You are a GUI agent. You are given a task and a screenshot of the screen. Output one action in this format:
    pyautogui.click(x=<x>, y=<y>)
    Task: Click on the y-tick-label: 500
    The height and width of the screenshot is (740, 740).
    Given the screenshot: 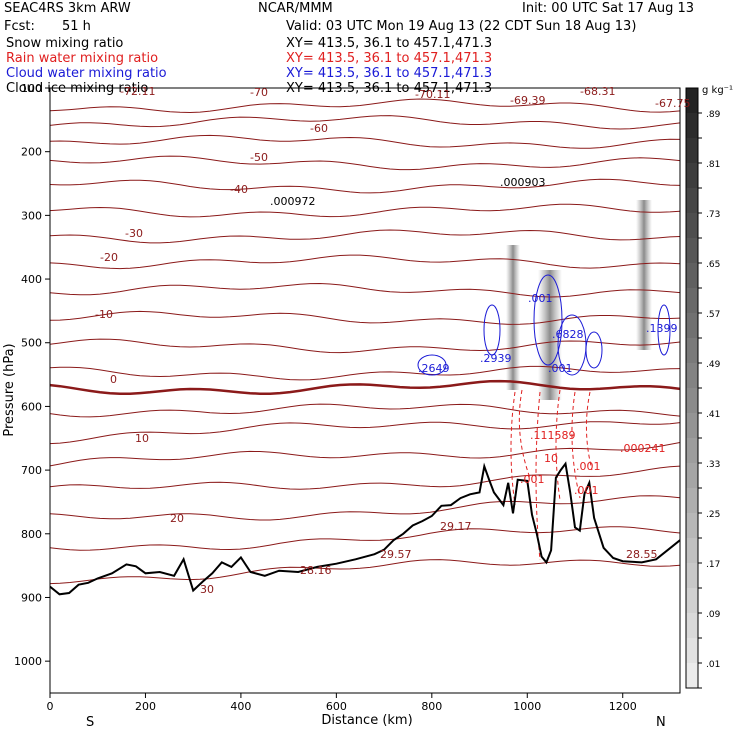 What is the action you would take?
    pyautogui.click(x=31, y=343)
    